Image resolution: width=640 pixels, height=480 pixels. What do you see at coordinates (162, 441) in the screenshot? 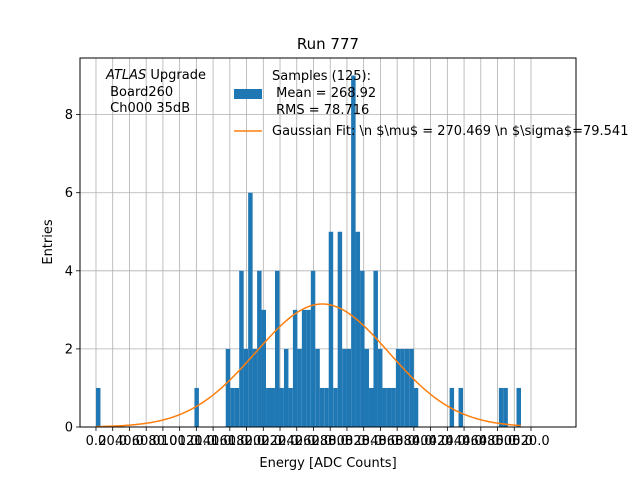
I see `x-tick-label: 80.0` at bounding box center [162, 441].